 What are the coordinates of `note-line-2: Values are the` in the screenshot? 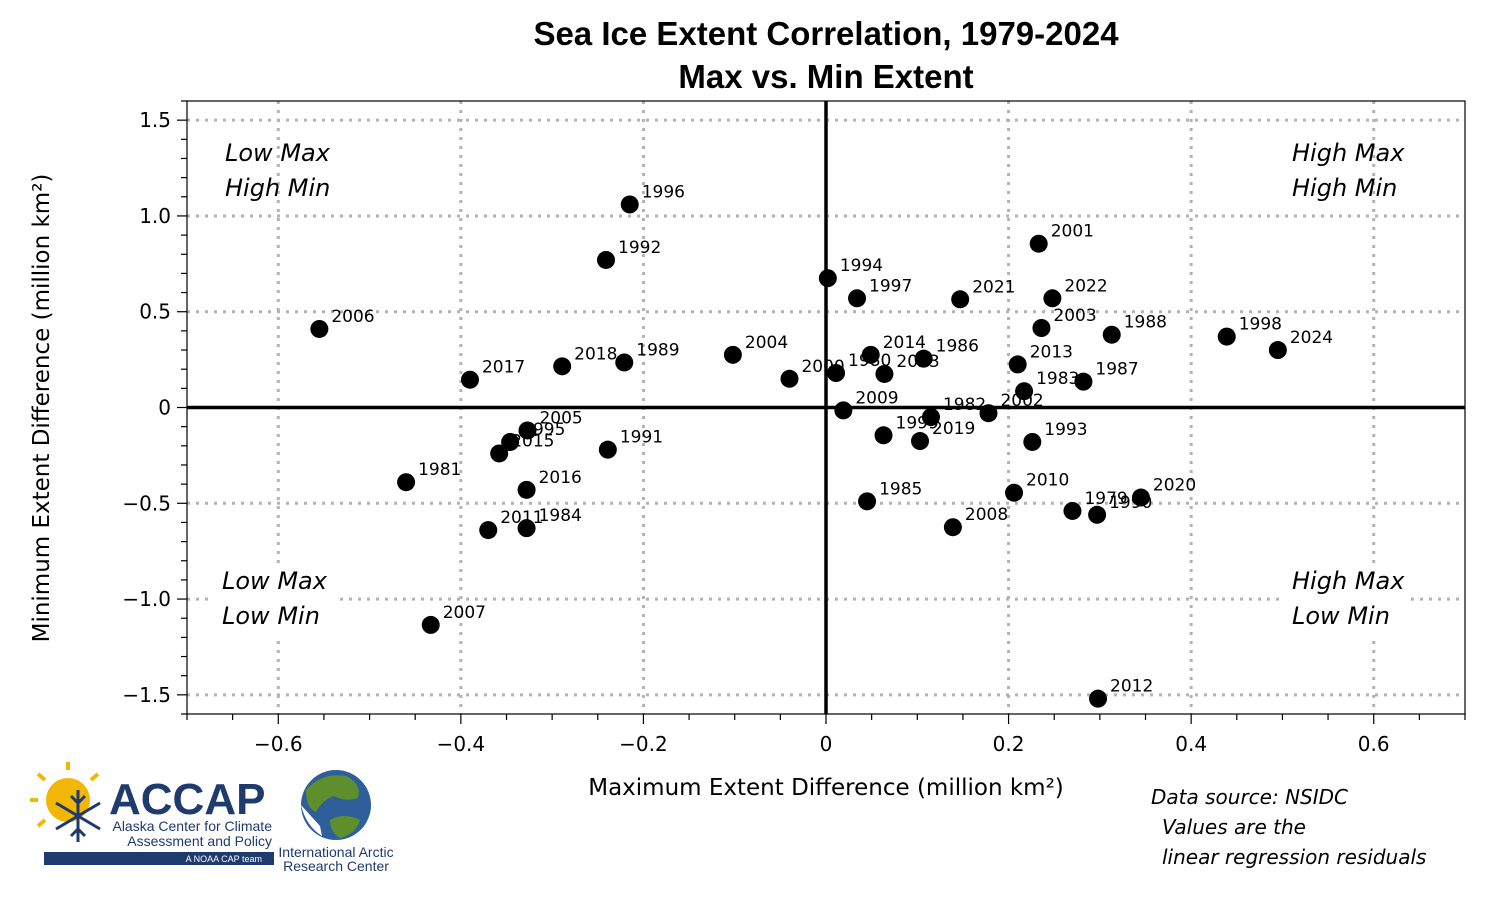 It's located at (1234, 827).